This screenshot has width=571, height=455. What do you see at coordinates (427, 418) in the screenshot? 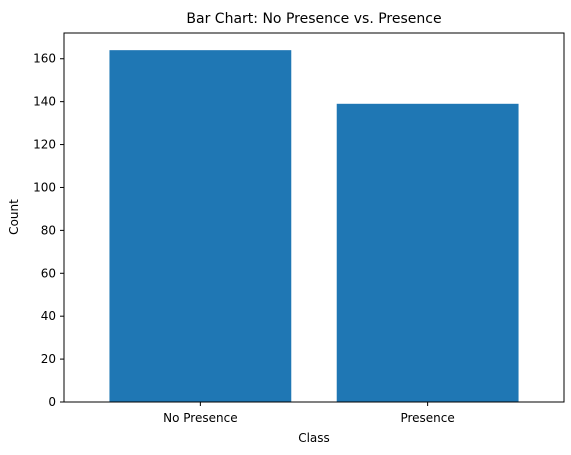
I see `x-tick-label: Presence` at bounding box center [427, 418].